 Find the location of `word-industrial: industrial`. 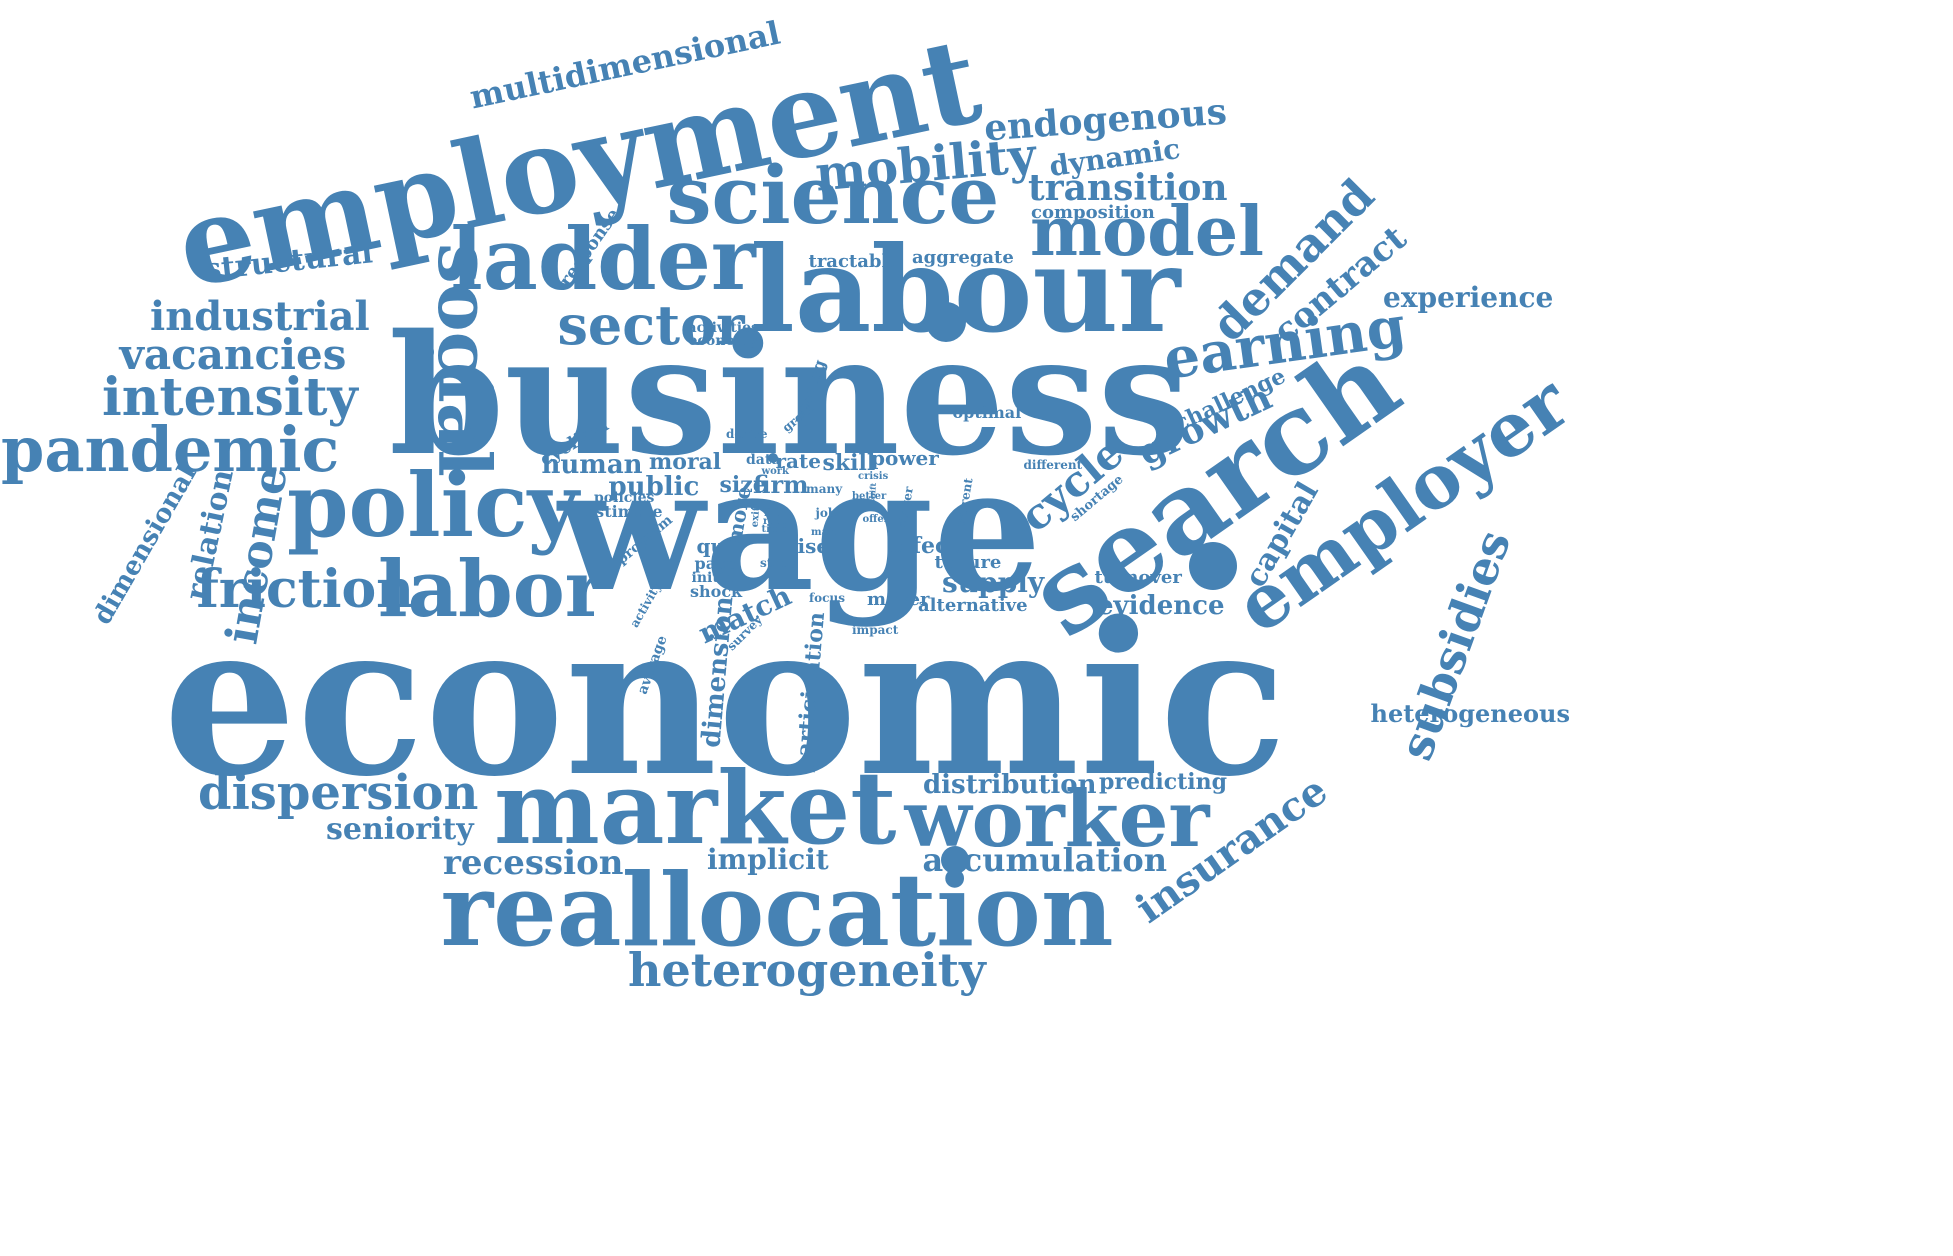

word-industrial: industrial is located at coordinates (260, 316).